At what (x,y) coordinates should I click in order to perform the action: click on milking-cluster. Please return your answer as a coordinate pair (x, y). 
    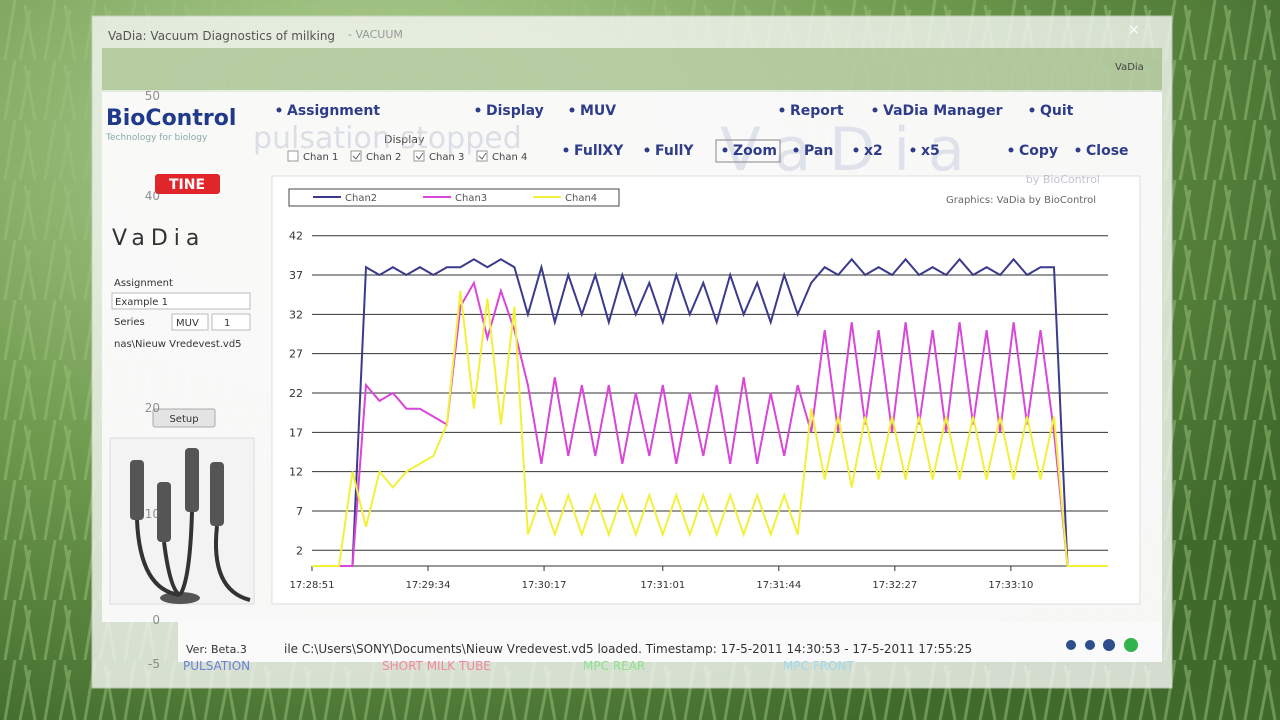
    Looking at the image, I should click on (190, 526).